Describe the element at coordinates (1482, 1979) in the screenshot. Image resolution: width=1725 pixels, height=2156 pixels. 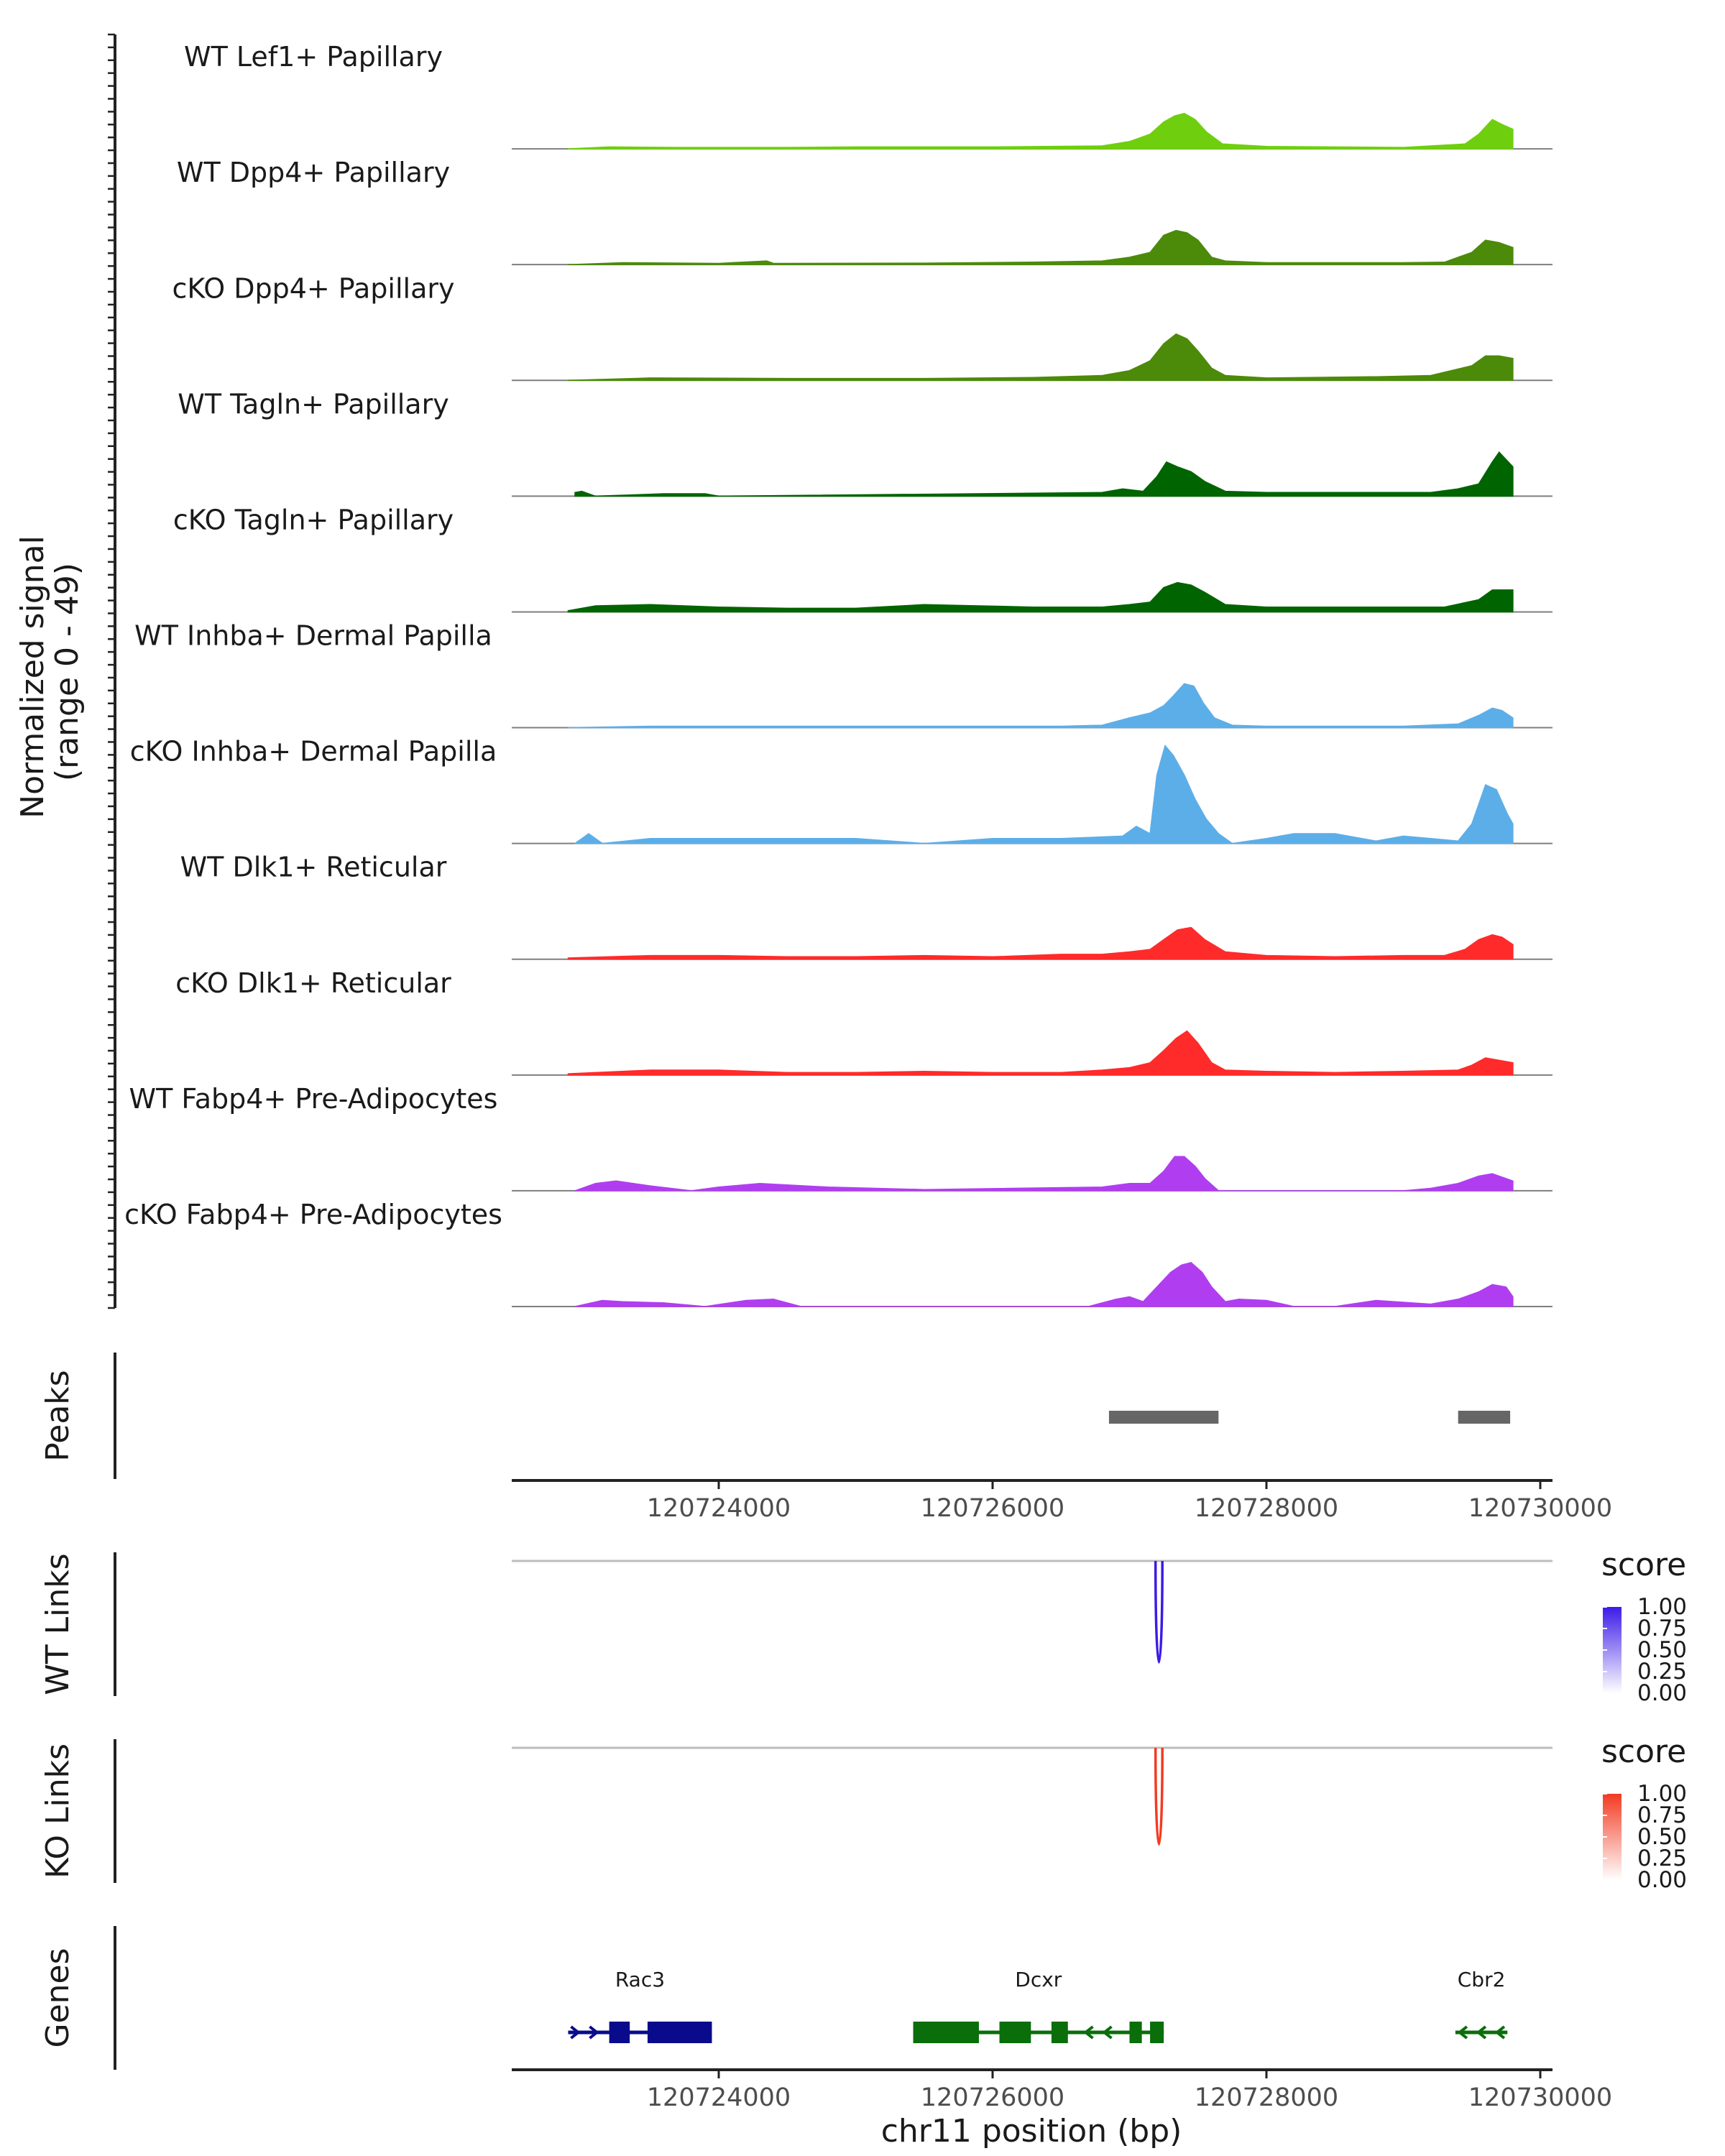
I see `gene-name: Cbr2` at that location.